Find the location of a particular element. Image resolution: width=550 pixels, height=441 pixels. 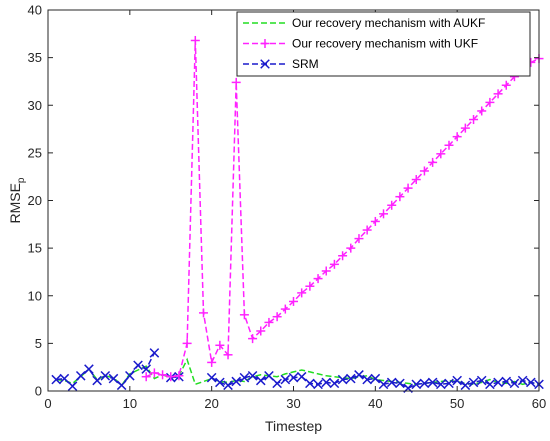

x-tick-label: 40 is located at coordinates (375, 403).